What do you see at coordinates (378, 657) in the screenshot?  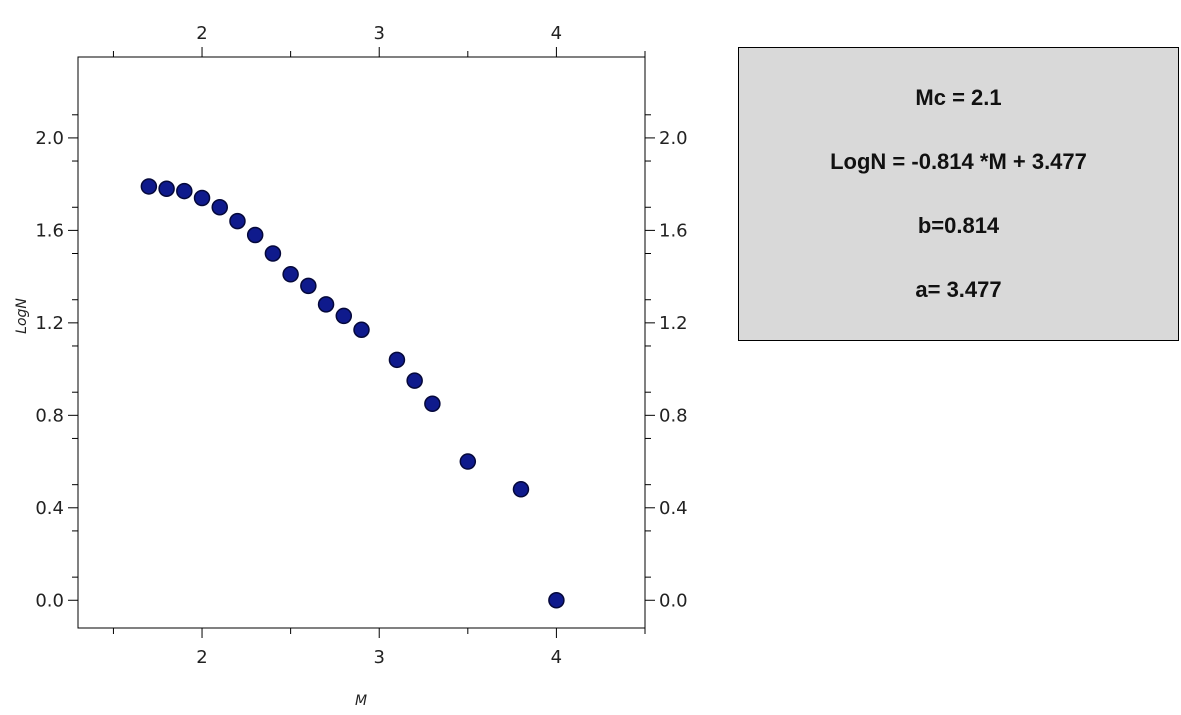 I see `x-tick-label-bottom: 3` at bounding box center [378, 657].